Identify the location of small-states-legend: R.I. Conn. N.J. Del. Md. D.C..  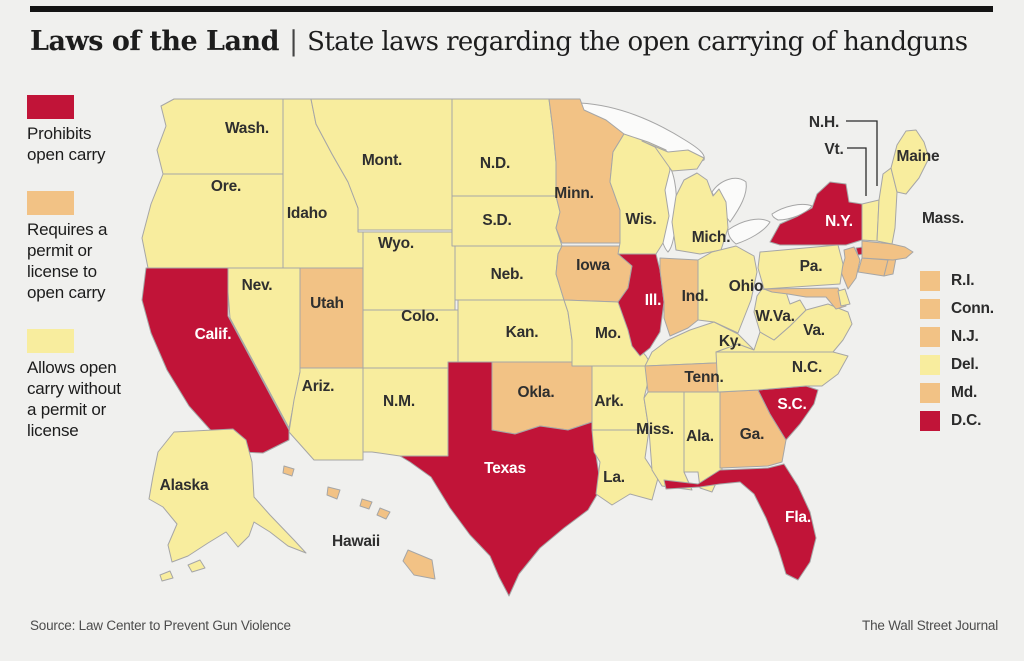
(957, 355).